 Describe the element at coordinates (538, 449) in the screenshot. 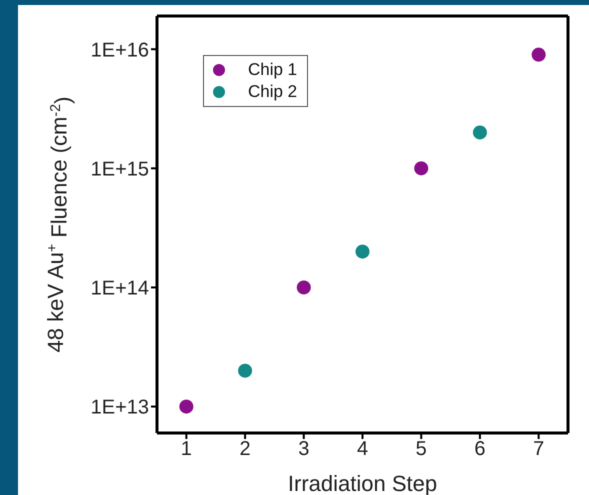

I see `x-tick-label: 7` at that location.